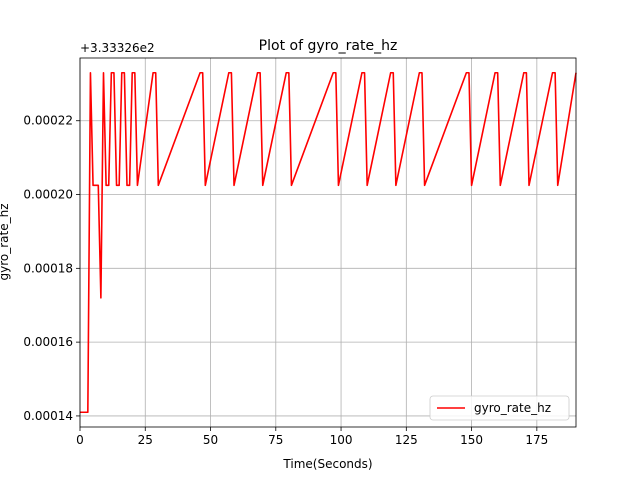  Describe the element at coordinates (210, 440) in the screenshot. I see `x-tick-label: 50` at that location.